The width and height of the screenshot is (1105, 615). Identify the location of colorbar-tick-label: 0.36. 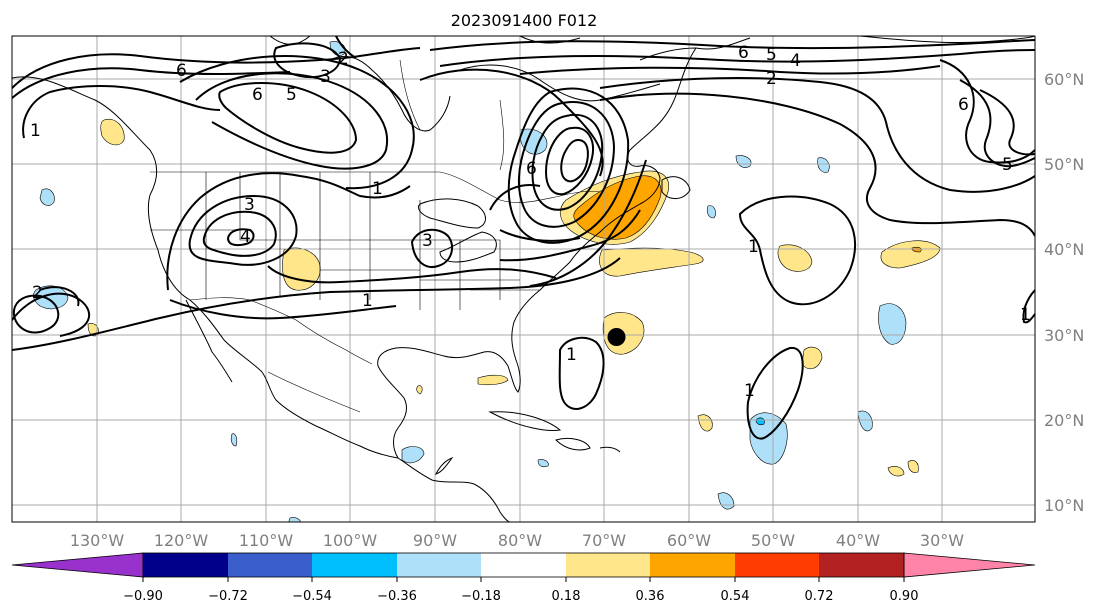
(650, 596).